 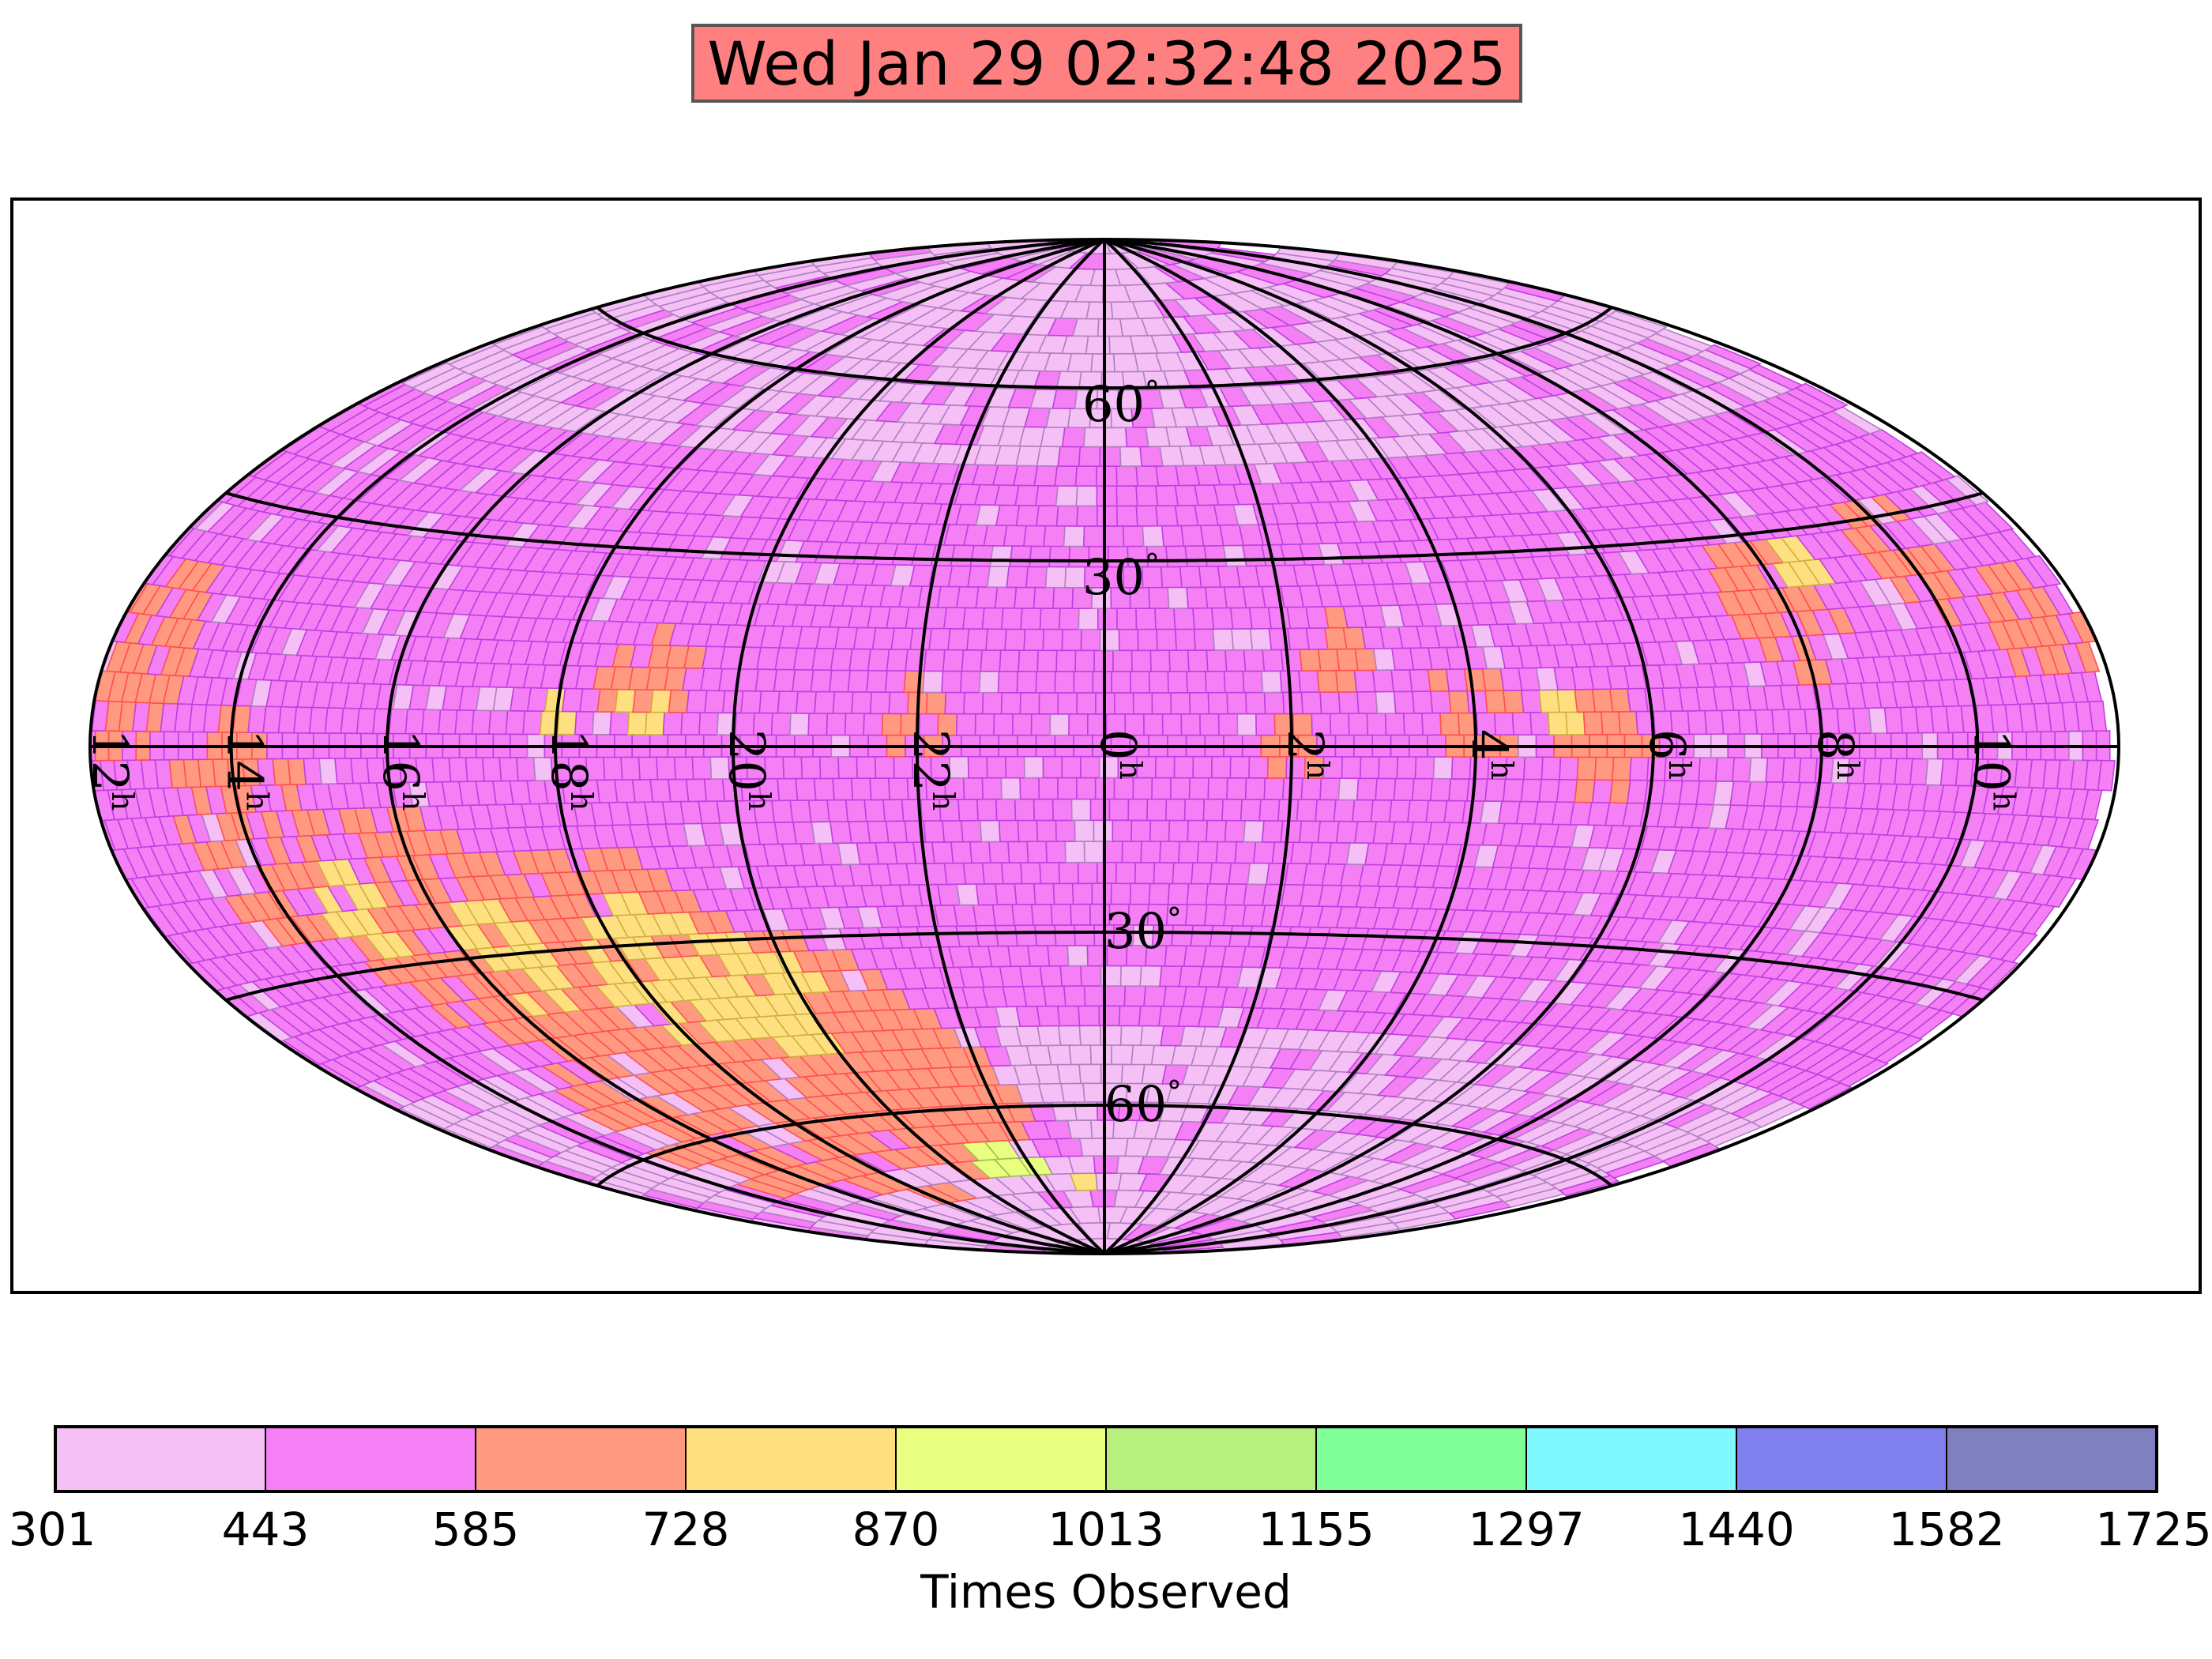 What do you see at coordinates (476, 1530) in the screenshot?
I see `colorbar-tick-label: 585` at bounding box center [476, 1530].